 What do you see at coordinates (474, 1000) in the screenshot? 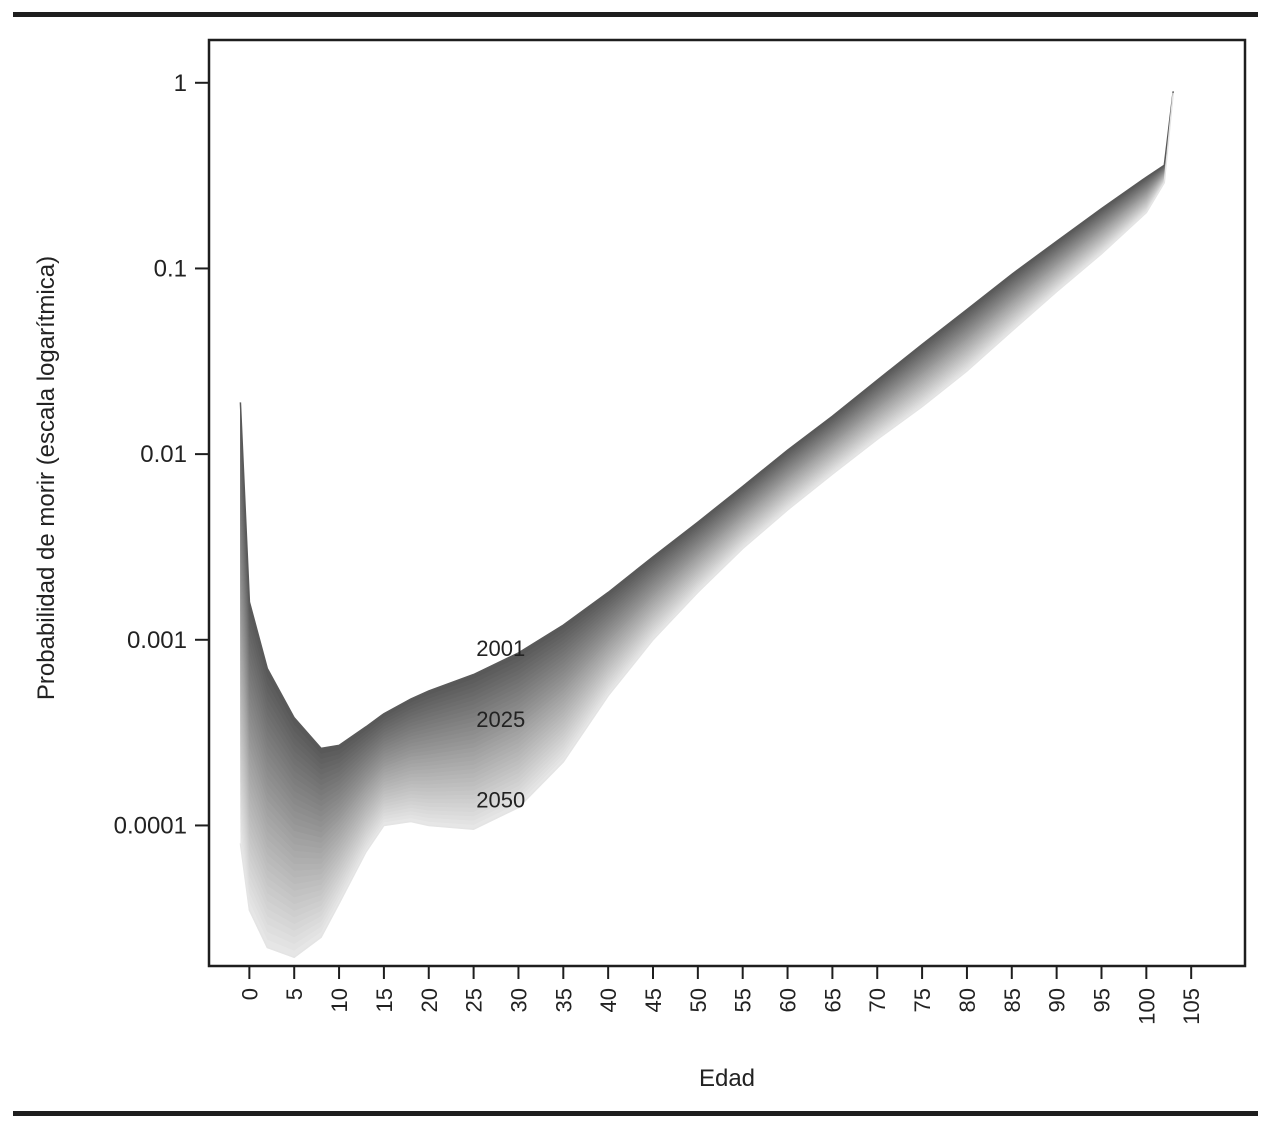
I see `x-tick-label: 25` at bounding box center [474, 1000].